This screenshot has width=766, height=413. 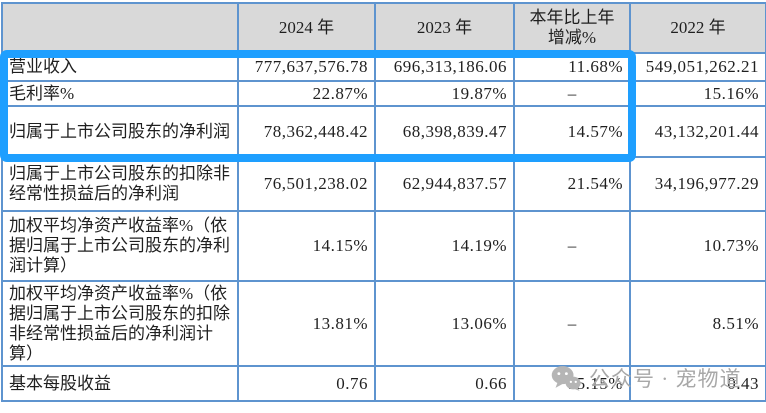 I want to click on header-indicator, so click(x=120, y=28).